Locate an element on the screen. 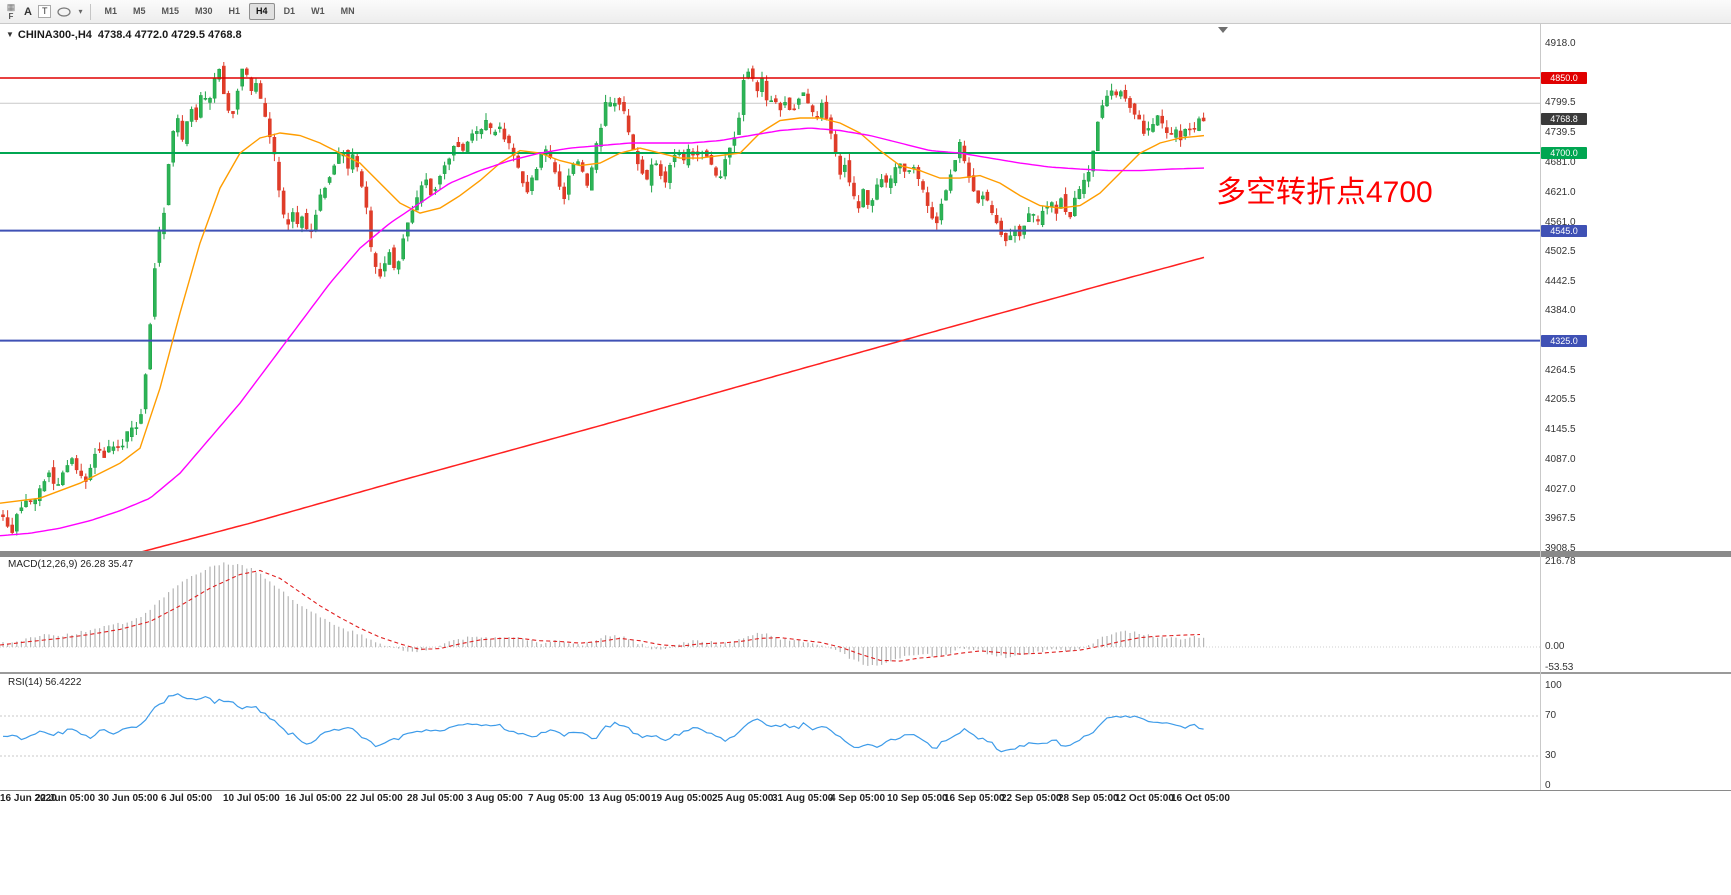 The image size is (1731, 895). dropdown-caret-icon: ▾ is located at coordinates (80, 11).